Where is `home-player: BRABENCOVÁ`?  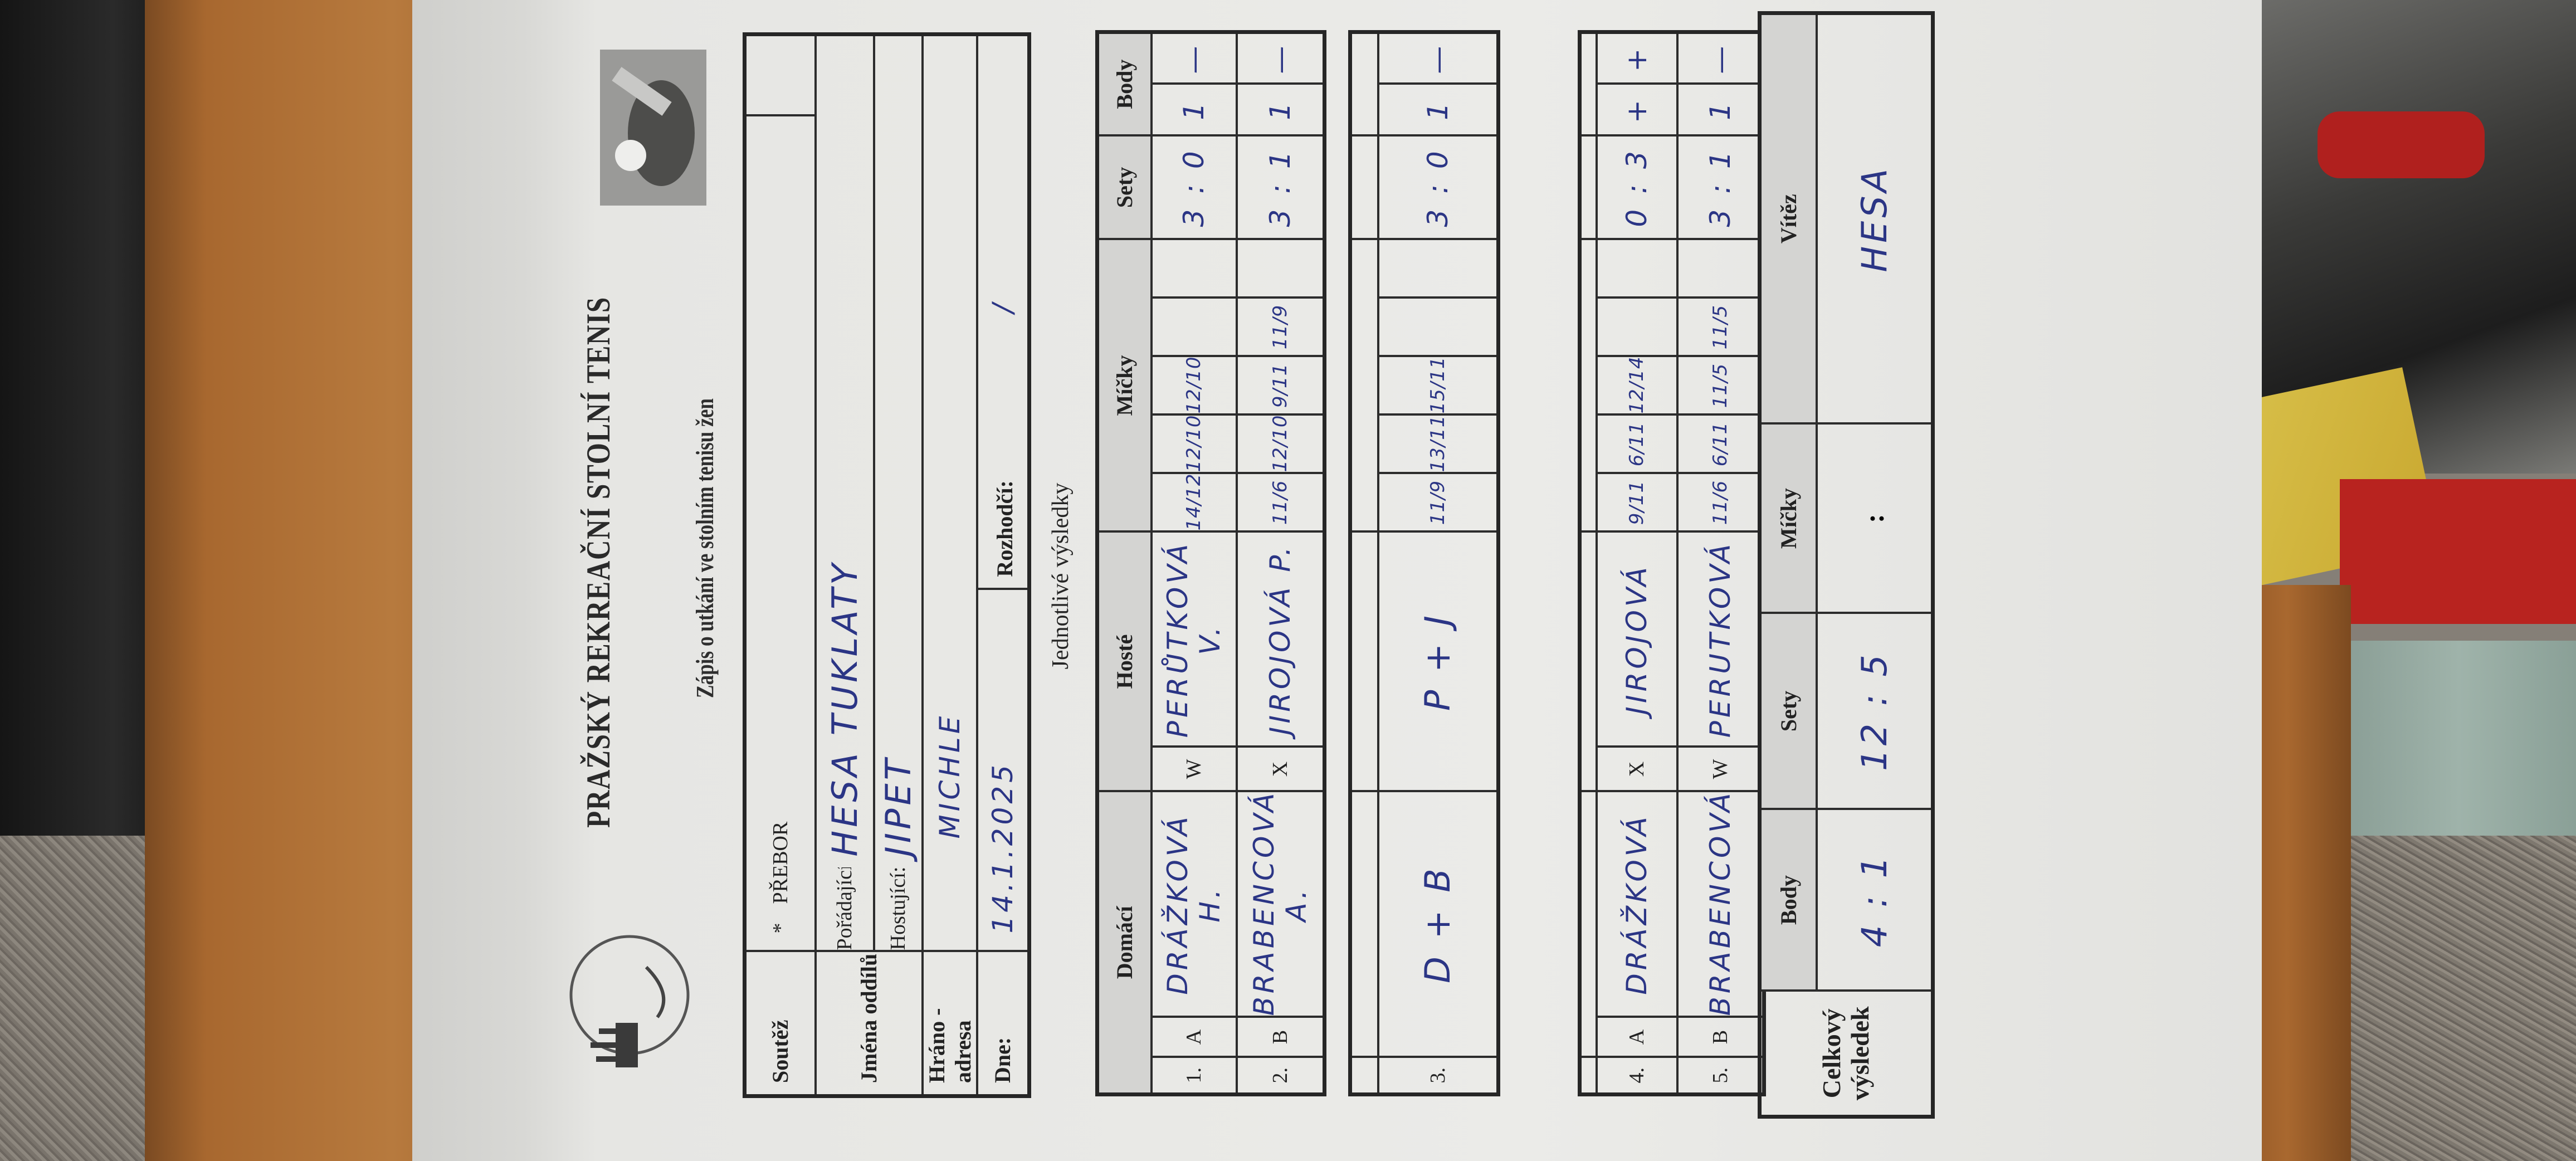
home-player: BRABENCOVÁ is located at coordinates (1720, 904).